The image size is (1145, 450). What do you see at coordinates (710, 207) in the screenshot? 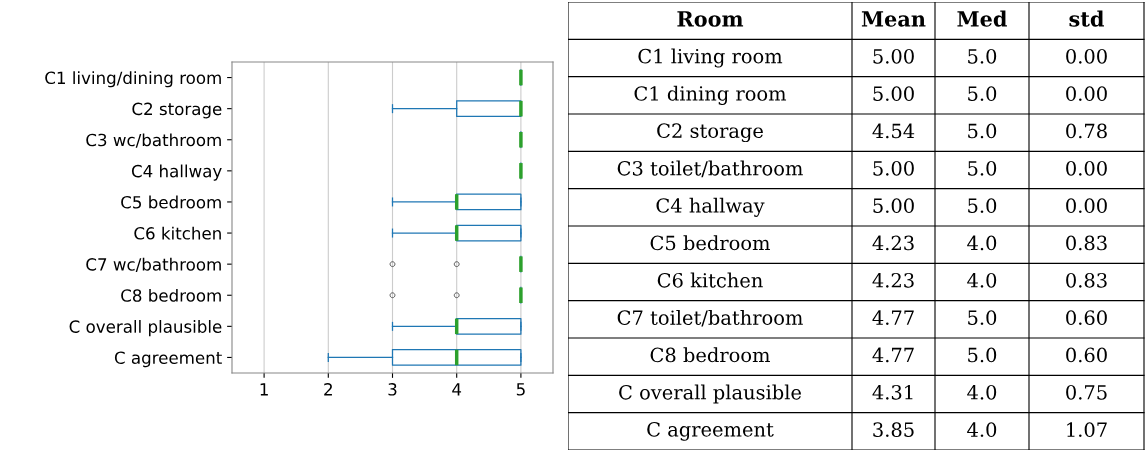
I see `category-label: C4 hallway` at bounding box center [710, 207].